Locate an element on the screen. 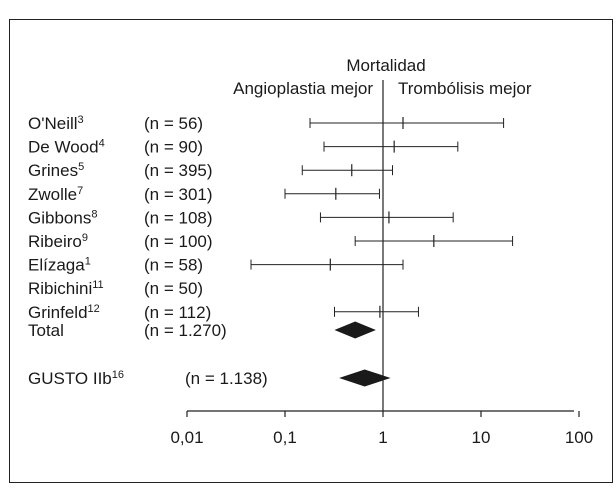 The image size is (616, 488). study-reference: 16 is located at coordinates (118, 375).